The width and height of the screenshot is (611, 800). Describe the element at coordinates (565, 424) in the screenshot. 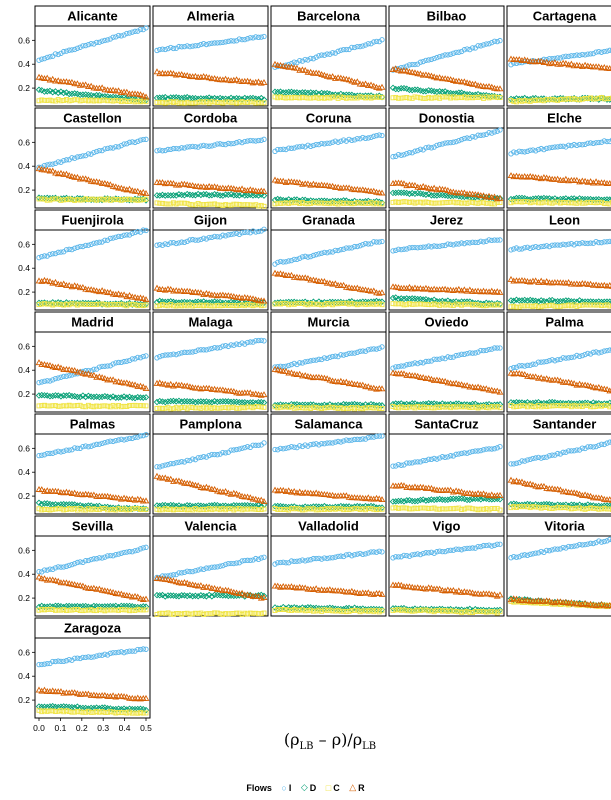

I see `strip-label: Santander` at that location.